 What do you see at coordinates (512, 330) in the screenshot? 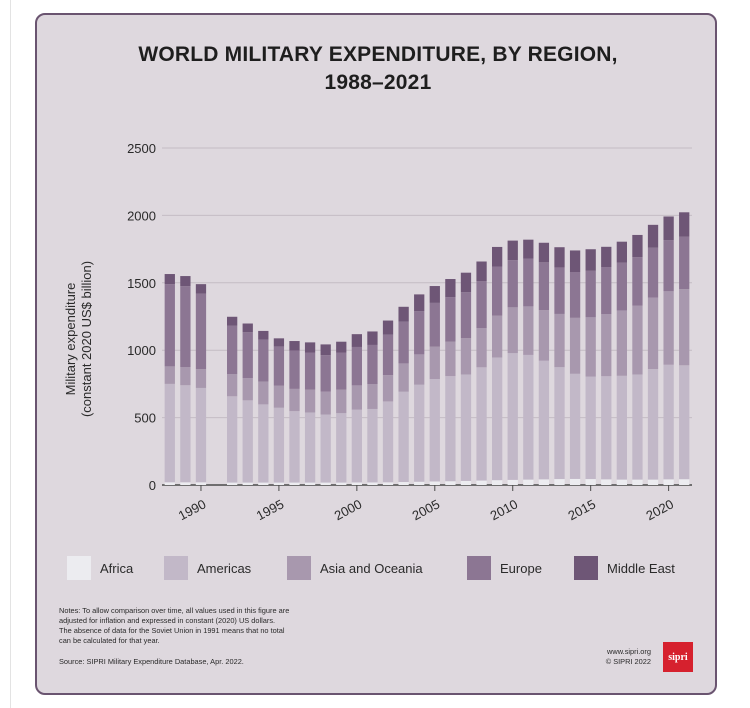
I see `bar-segment-asia-and-oceania-2010` at bounding box center [512, 330].